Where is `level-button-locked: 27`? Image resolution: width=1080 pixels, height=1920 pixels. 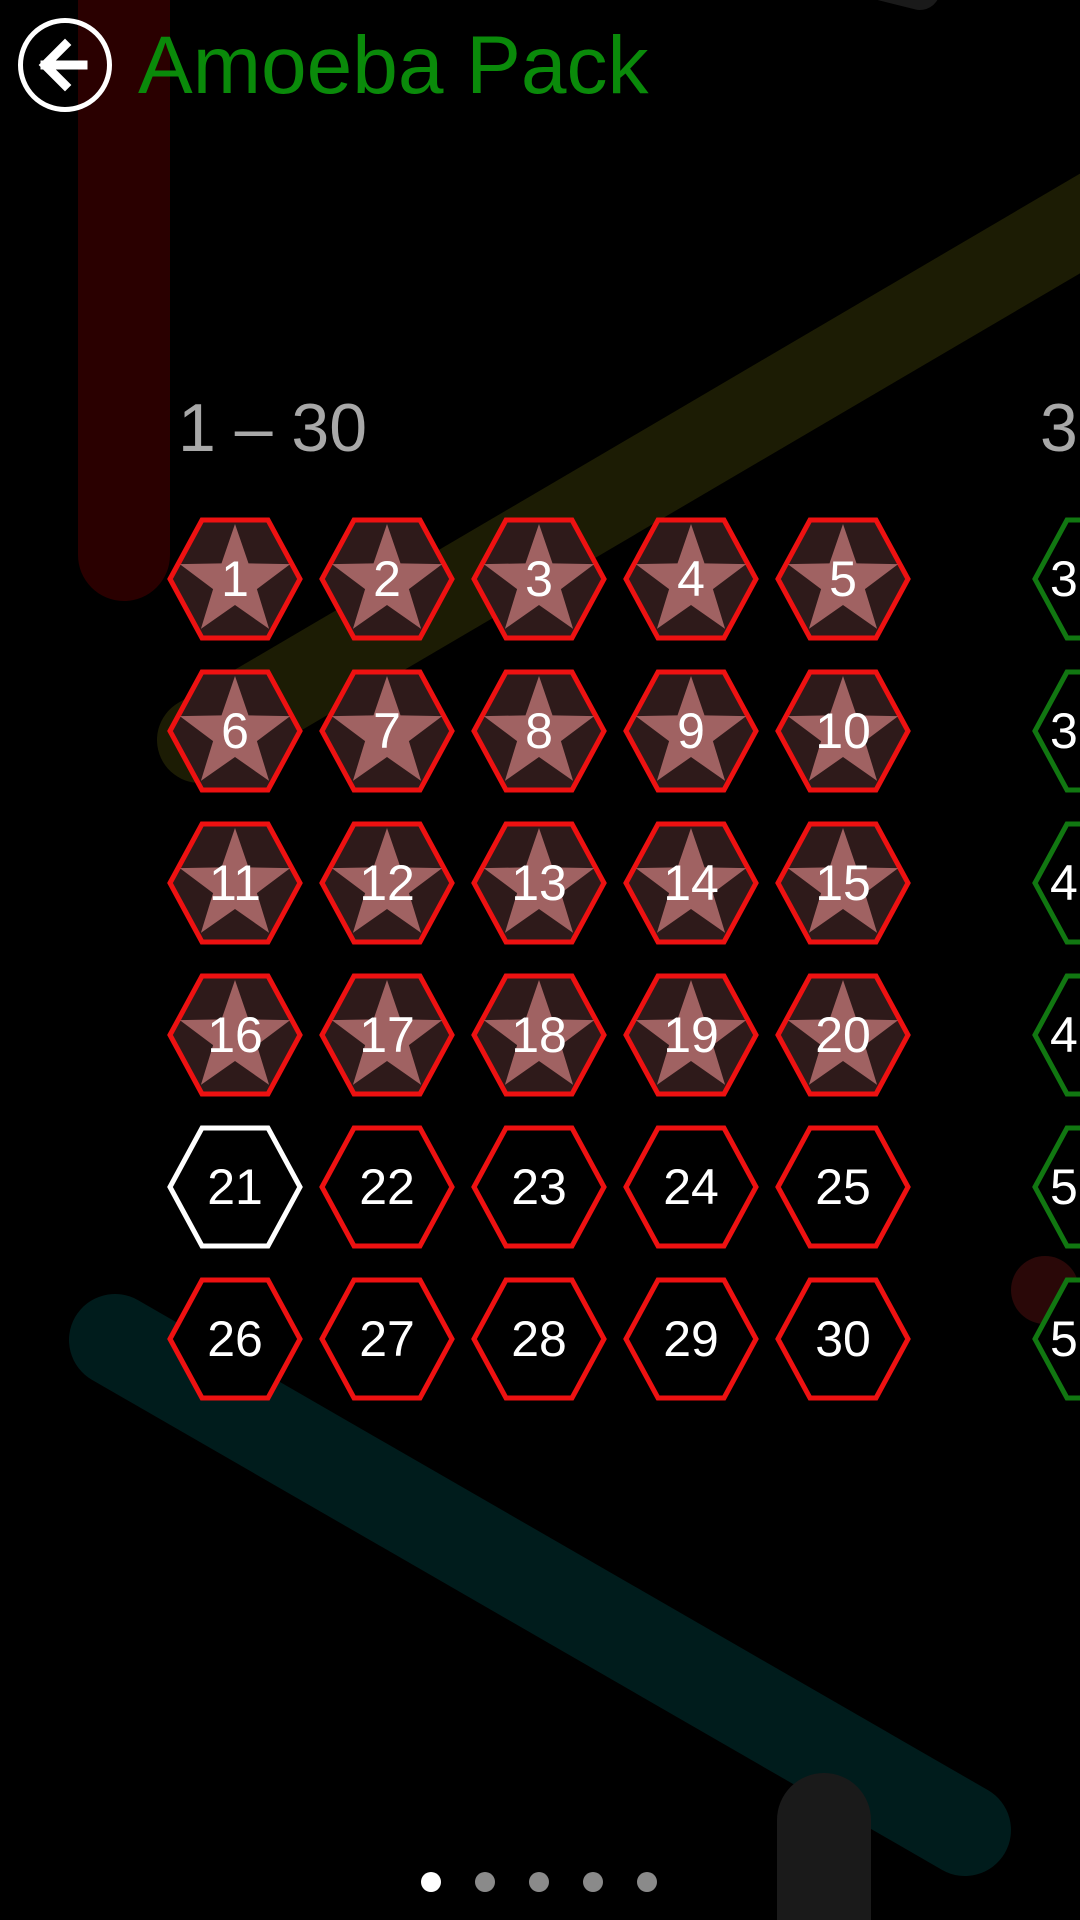 level-button-locked: 27 is located at coordinates (387, 1339).